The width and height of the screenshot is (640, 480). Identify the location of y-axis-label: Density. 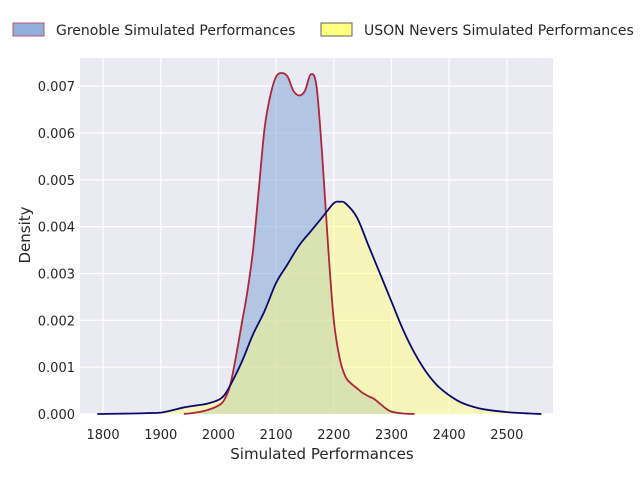
(25, 234).